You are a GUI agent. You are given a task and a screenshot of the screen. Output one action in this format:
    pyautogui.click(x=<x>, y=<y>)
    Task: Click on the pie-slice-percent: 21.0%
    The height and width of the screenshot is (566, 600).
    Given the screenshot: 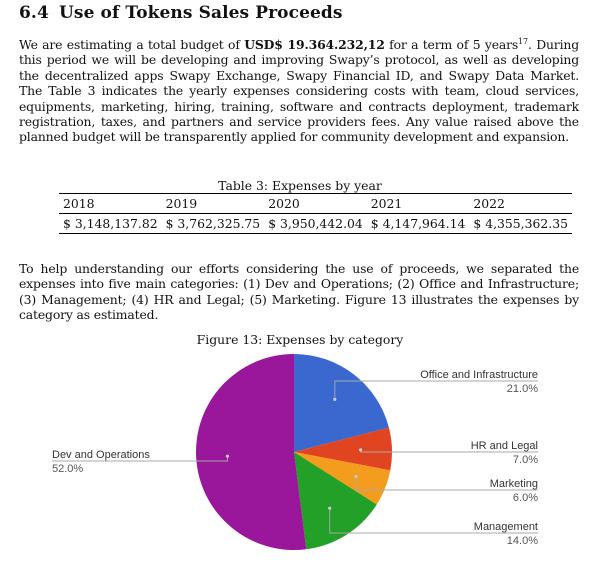 What is the action you would take?
    pyautogui.click(x=522, y=389)
    